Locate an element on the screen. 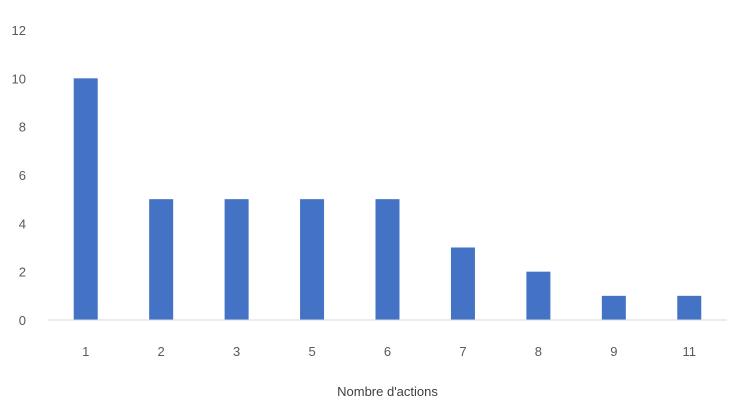 The width and height of the screenshot is (729, 403). y-tick-label: 4 is located at coordinates (22, 223).